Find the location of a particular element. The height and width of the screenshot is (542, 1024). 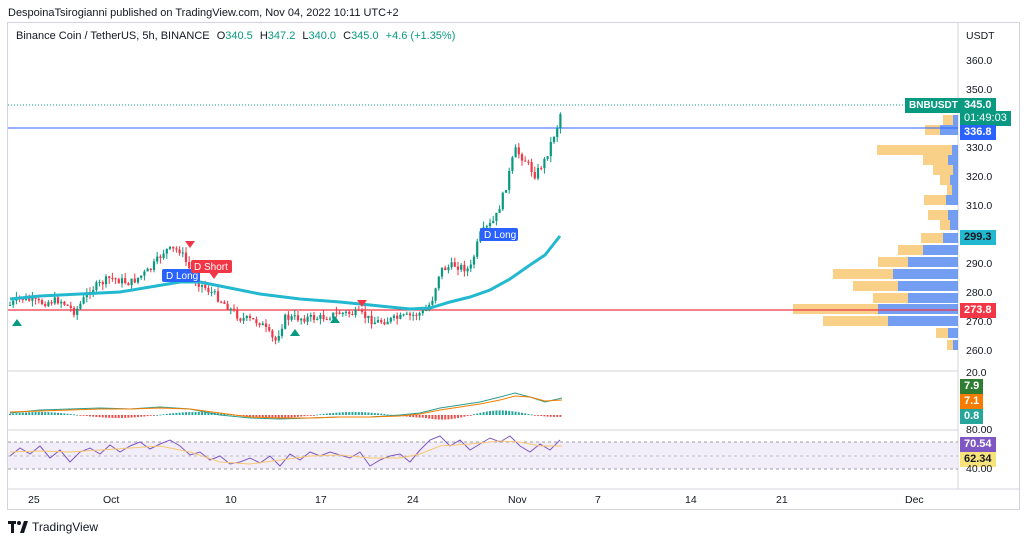

macd-tick: 20.0 is located at coordinates (976, 373).